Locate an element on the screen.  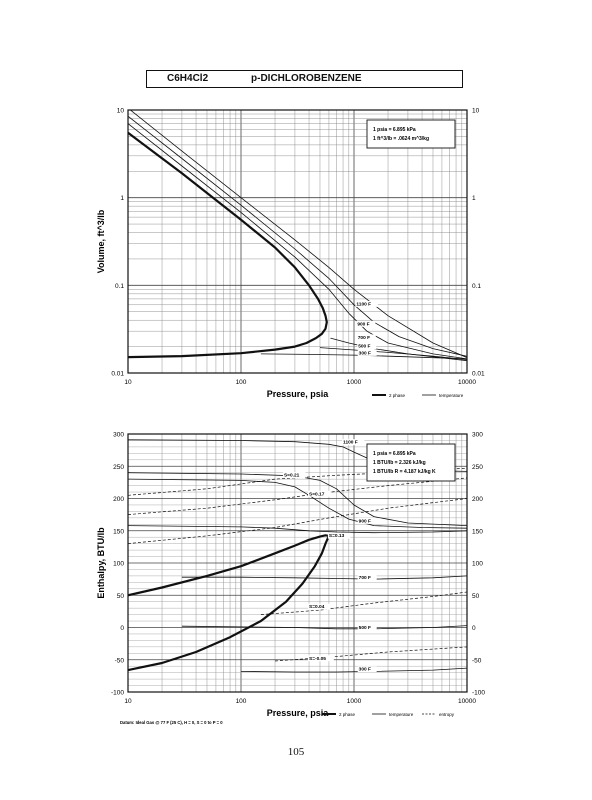
c1-curve-label: 300 F is located at coordinates (365, 353).